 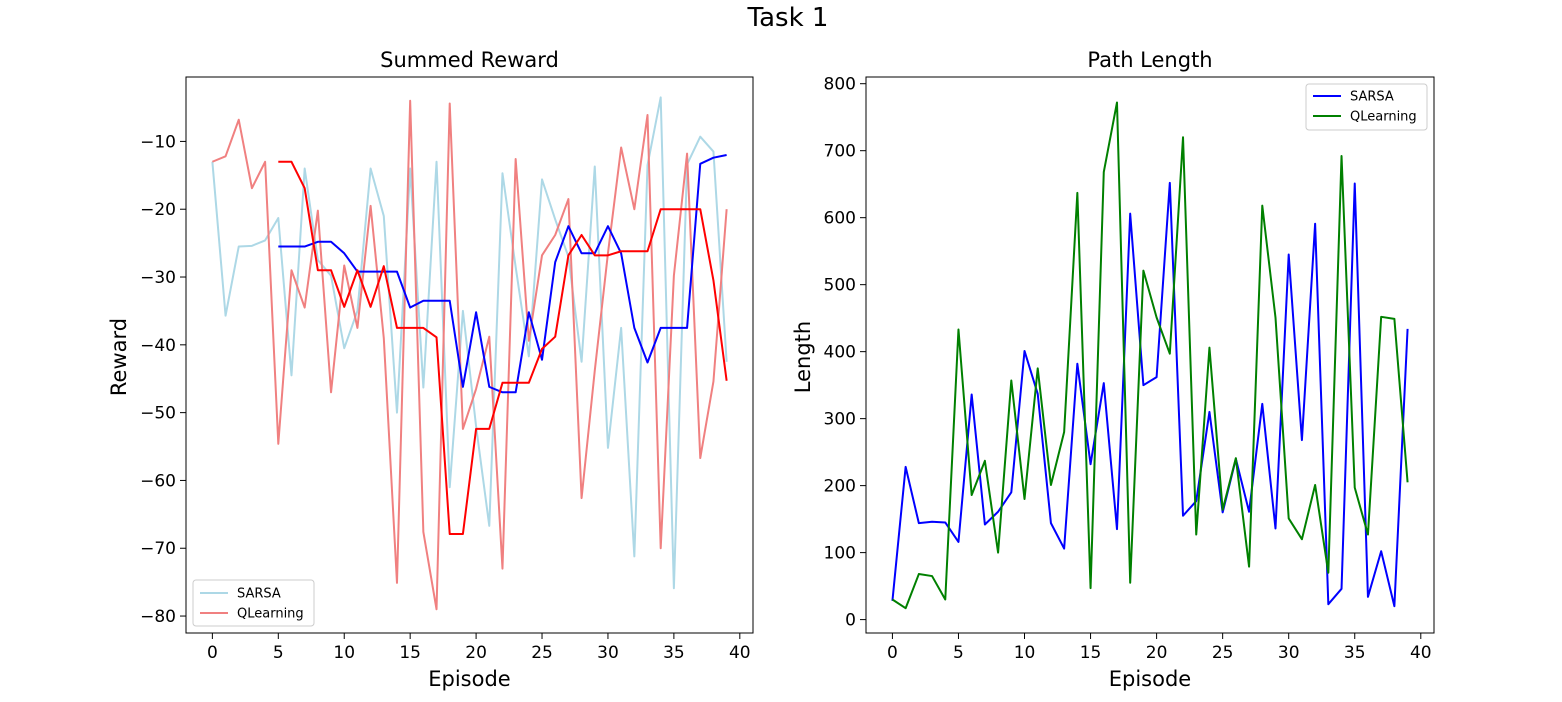 I want to click on y-ticks: 0 100 200 300 400 500 600 700 800, so click(x=845, y=353).